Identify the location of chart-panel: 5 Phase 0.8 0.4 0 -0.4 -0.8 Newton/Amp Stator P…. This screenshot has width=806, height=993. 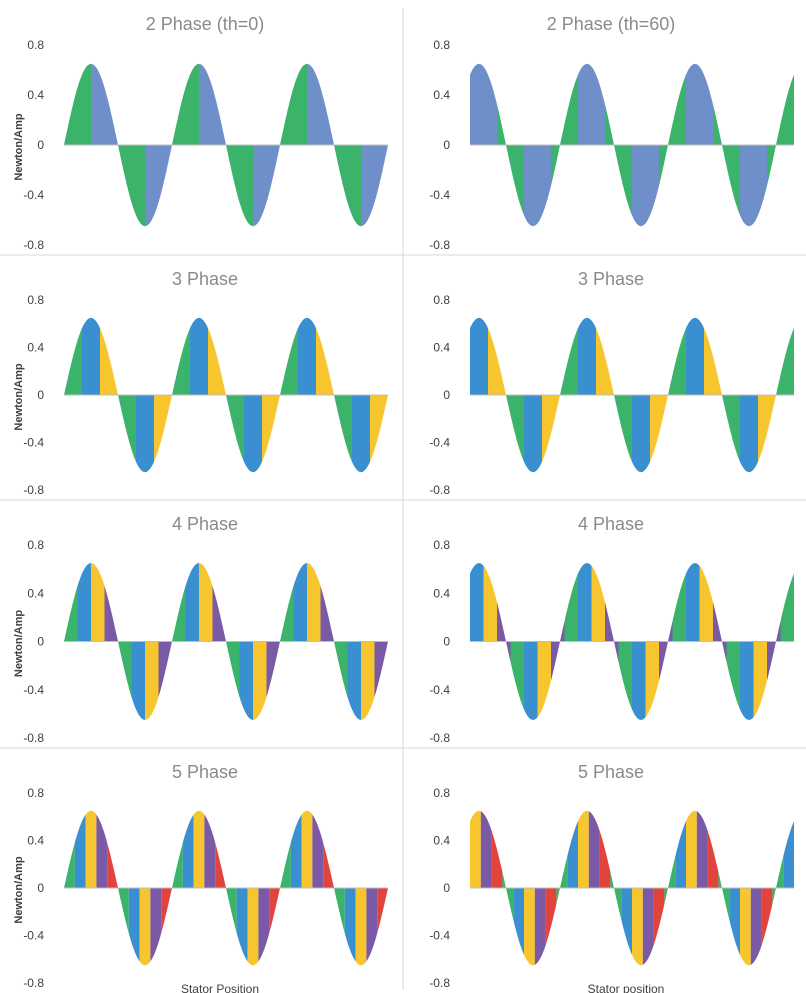
(200, 877).